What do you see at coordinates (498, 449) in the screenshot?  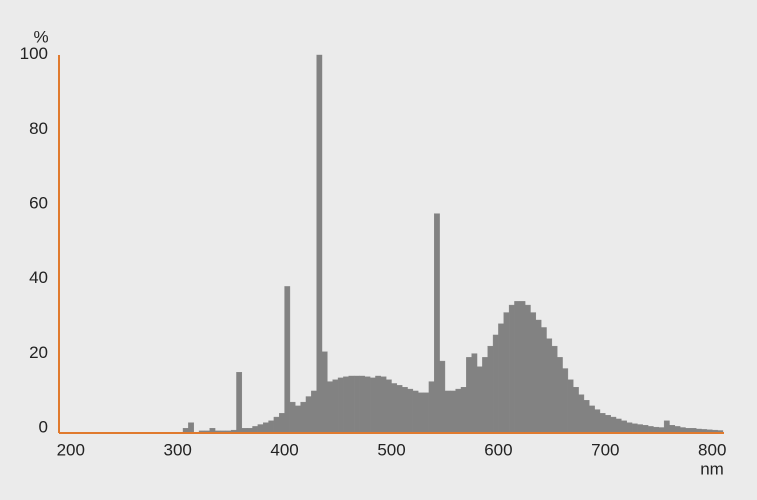 I see `x-tick-label: 600` at bounding box center [498, 449].